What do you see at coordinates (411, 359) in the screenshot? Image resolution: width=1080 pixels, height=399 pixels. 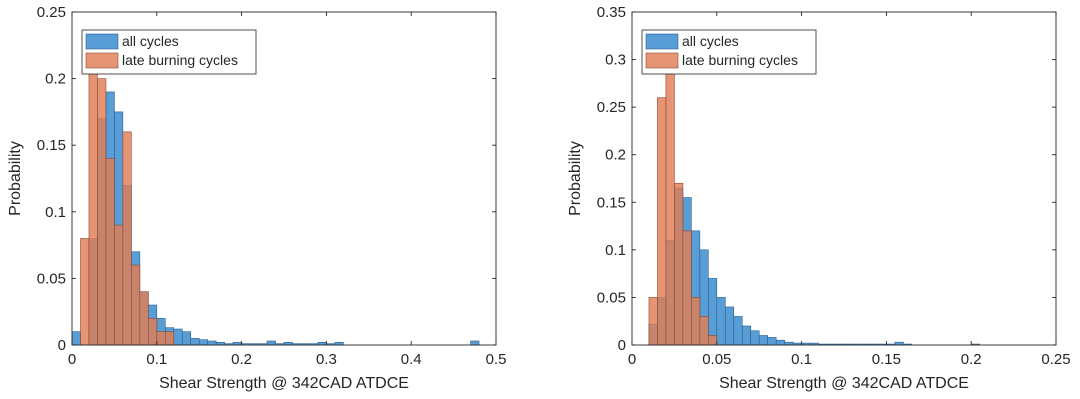 I see `x-tick-label: 0.4` at bounding box center [411, 359].